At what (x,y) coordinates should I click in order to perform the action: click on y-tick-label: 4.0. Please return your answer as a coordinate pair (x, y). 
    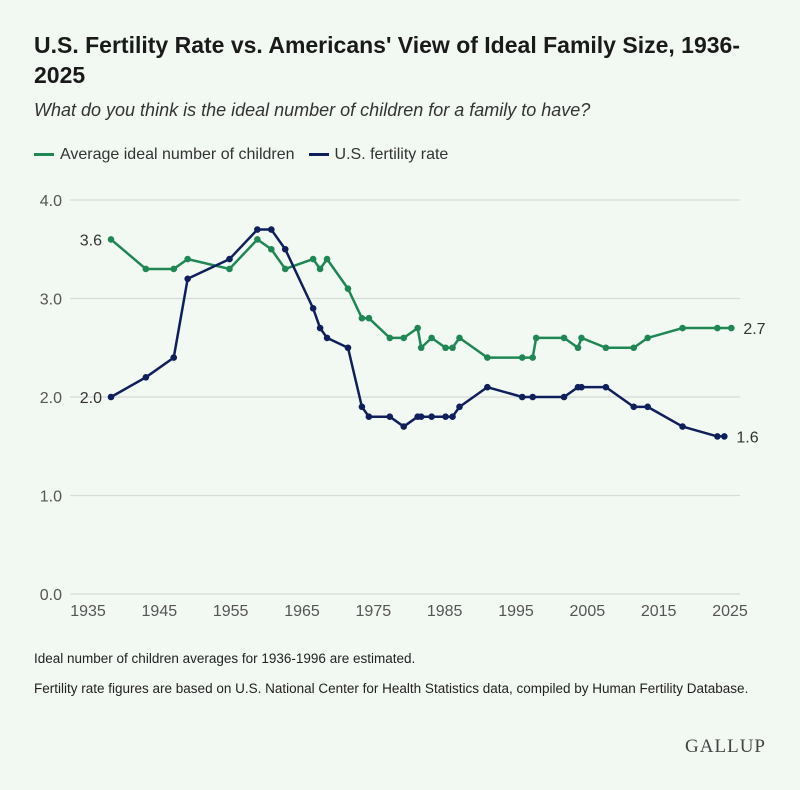
    Looking at the image, I should click on (51, 201).